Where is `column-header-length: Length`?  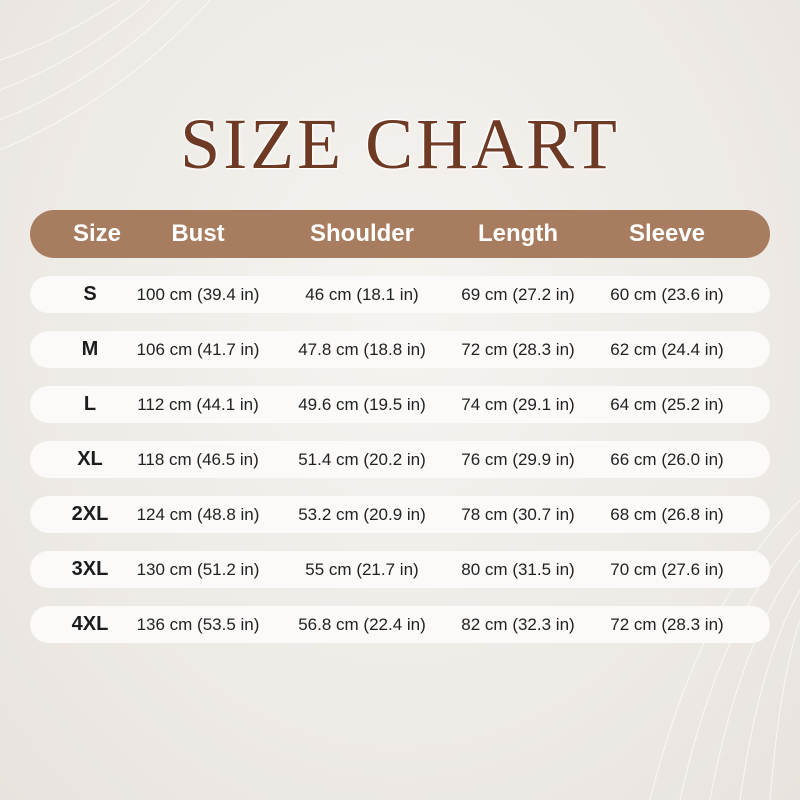
column-header-length: Length is located at coordinates (518, 233).